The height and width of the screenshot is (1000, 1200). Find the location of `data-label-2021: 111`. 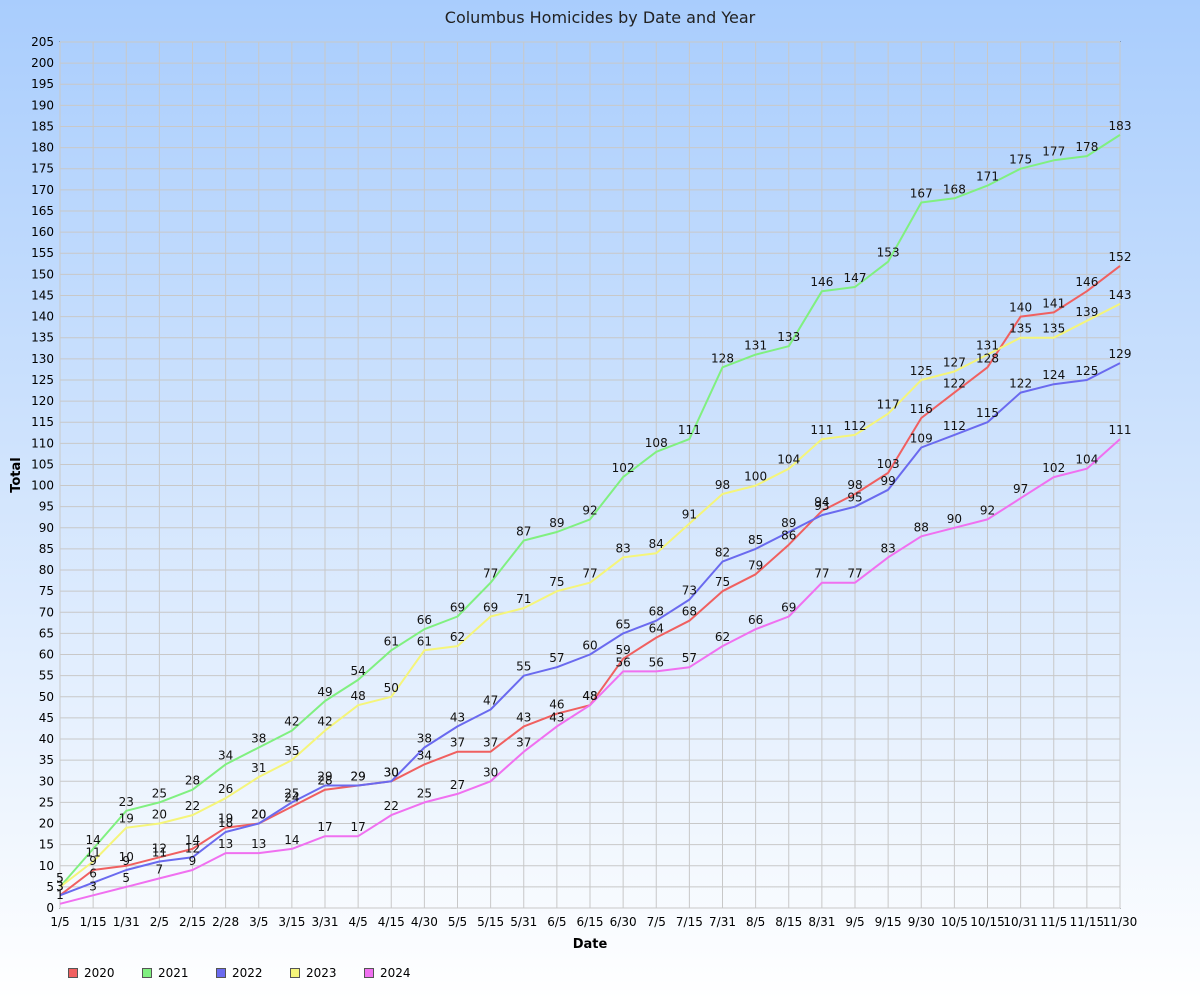

data-label-2021: 111 is located at coordinates (689, 430).